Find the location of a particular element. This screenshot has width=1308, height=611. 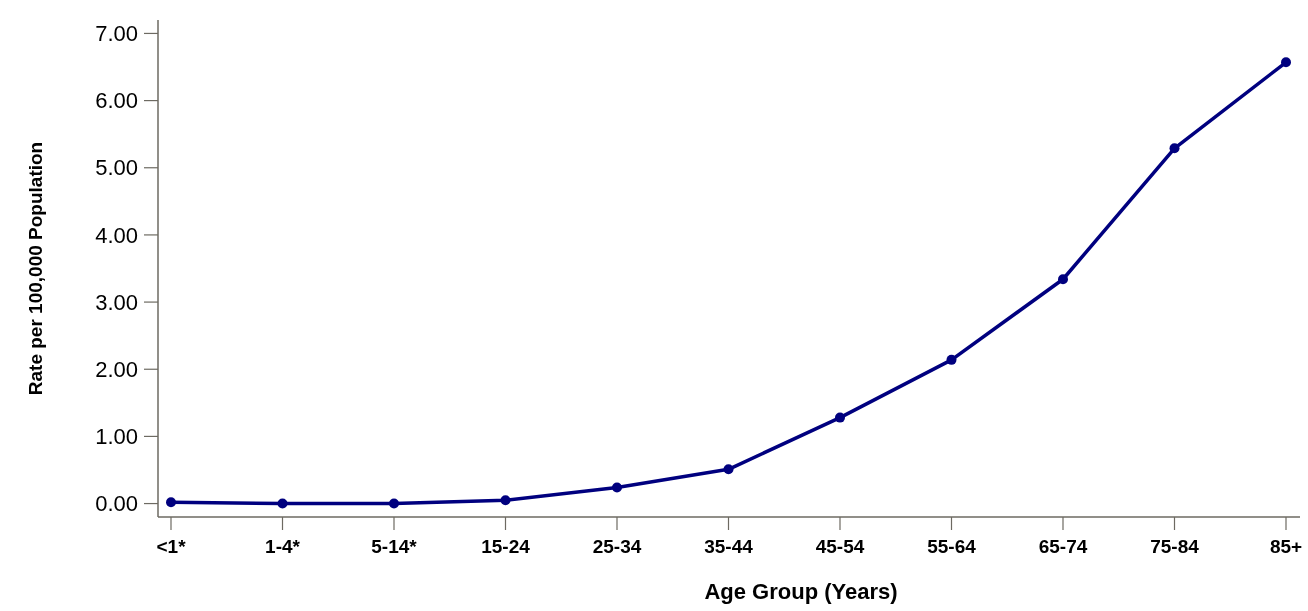

y-tick-label: 1.00 is located at coordinates (116, 437).